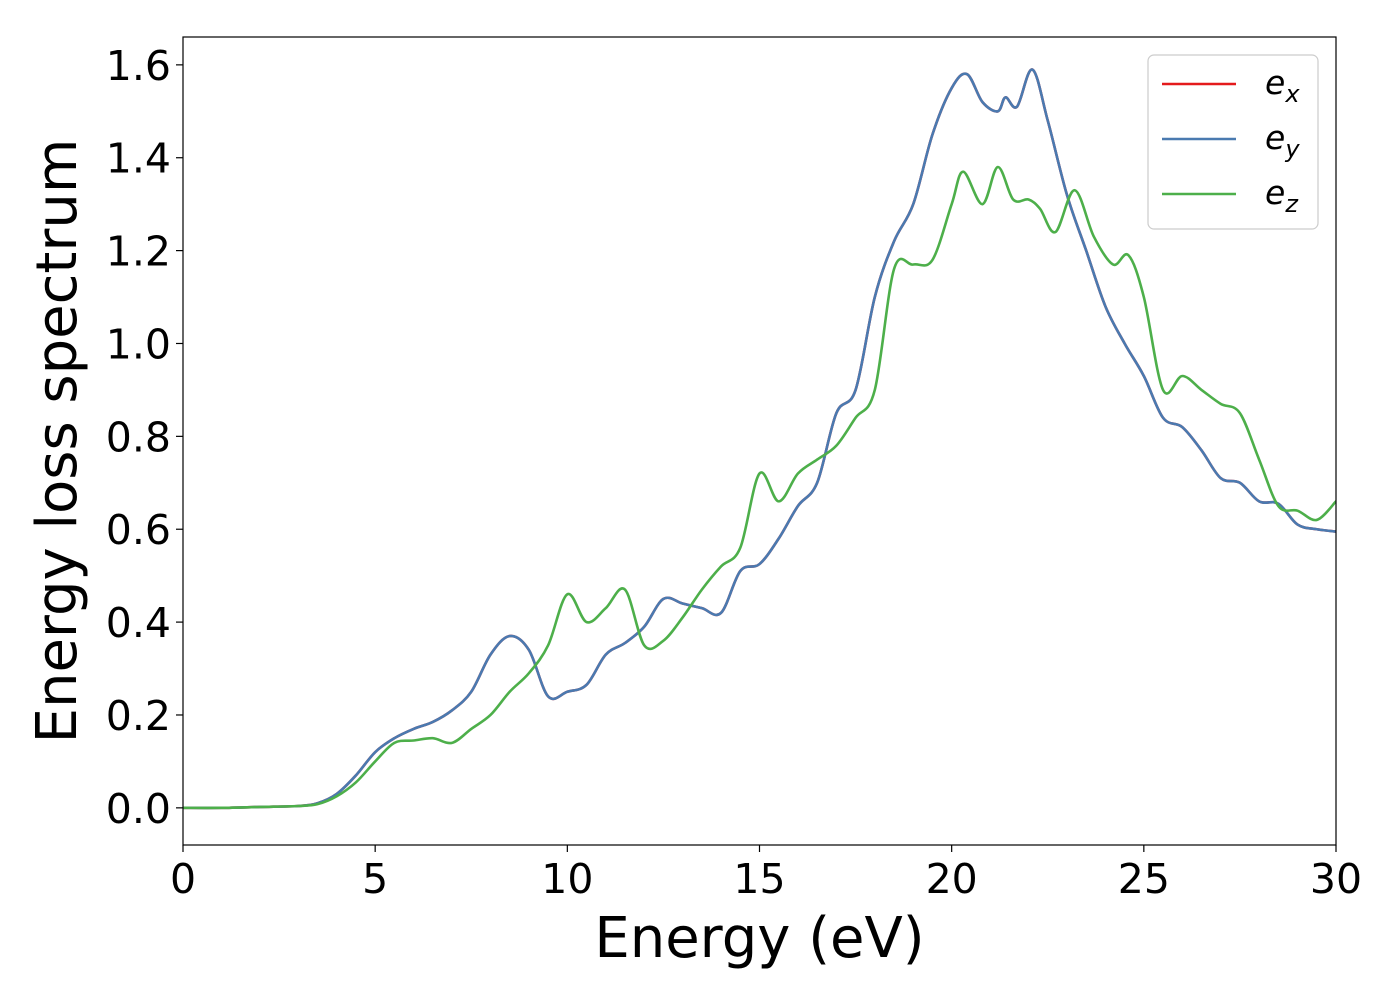 Image resolution: width=1400 pixels, height=1000 pixels. I want to click on x-axis-ticks: 0 5 10 15 20 25 30, so click(766, 874).